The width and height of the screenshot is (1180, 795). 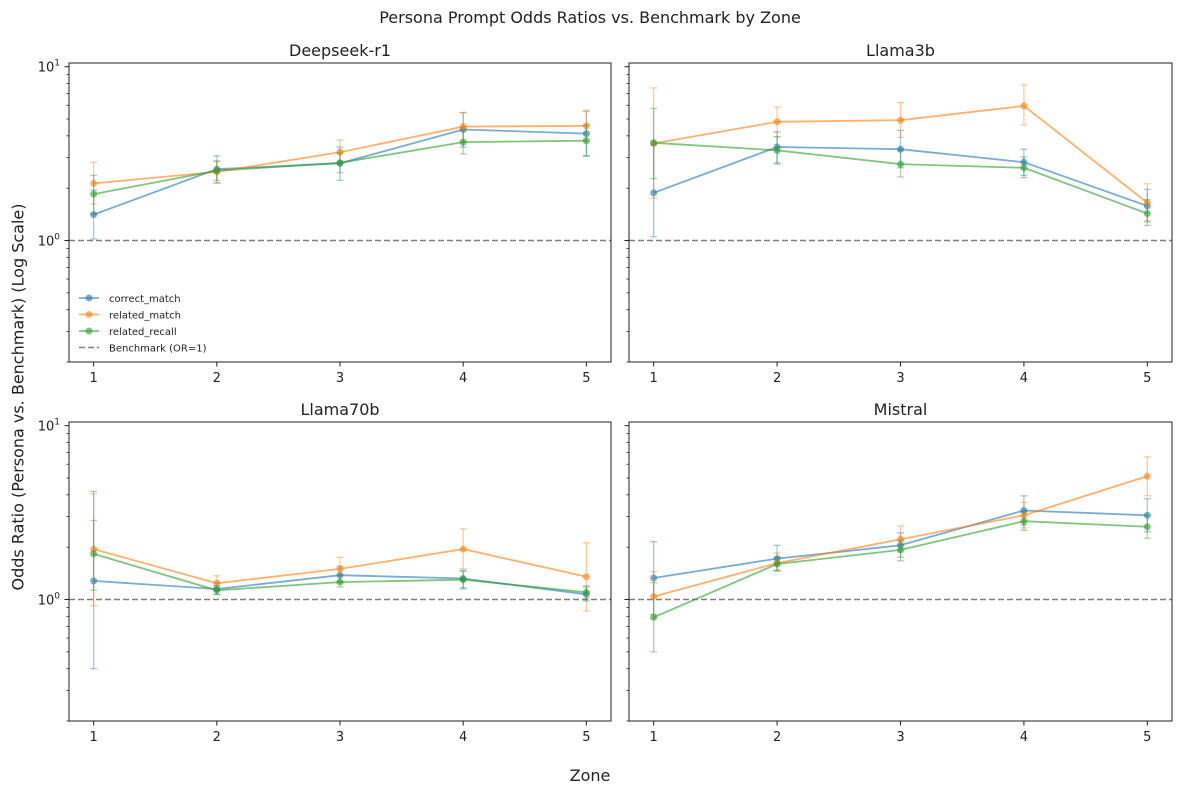 What do you see at coordinates (340, 50) in the screenshot?
I see `subplot-title: Deepseek-r1` at bounding box center [340, 50].